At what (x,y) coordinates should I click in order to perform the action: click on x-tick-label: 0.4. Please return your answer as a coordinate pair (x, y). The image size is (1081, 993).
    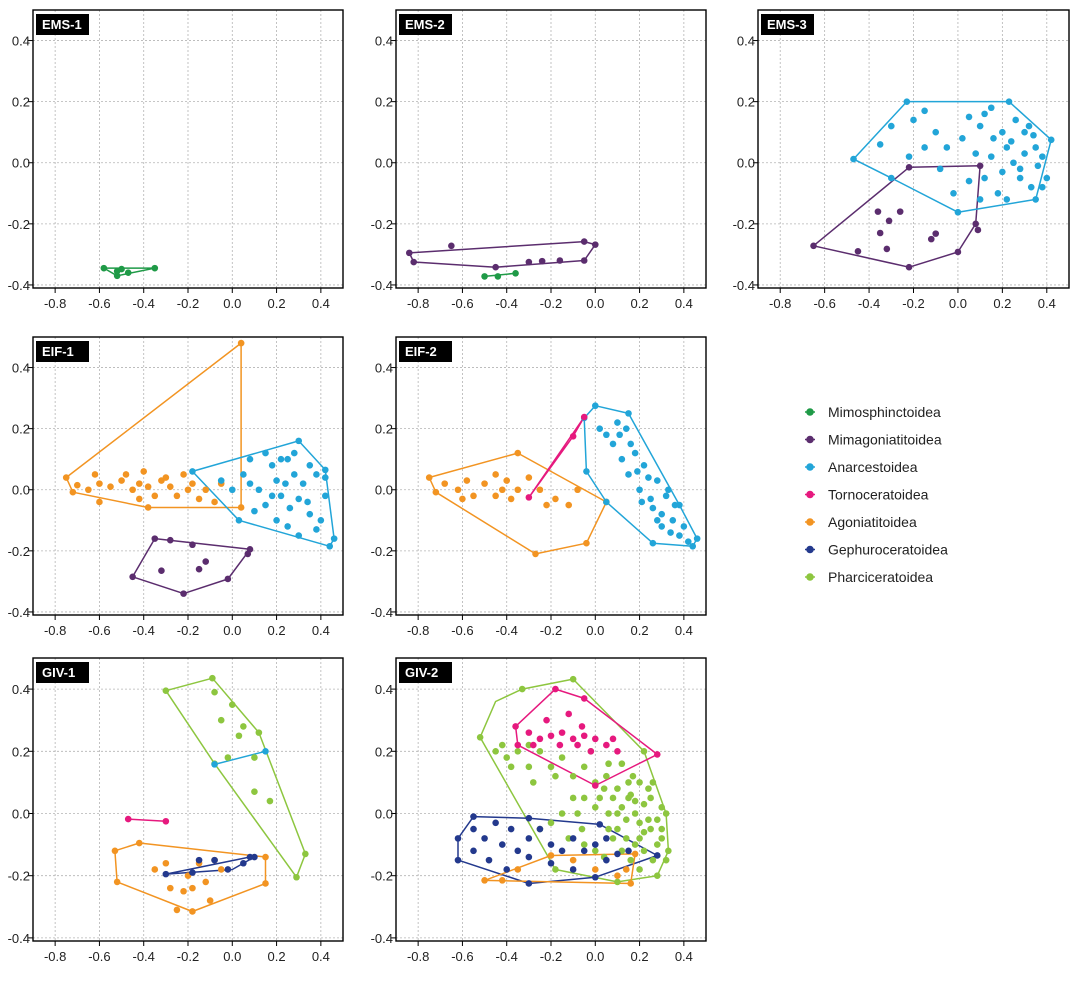
    Looking at the image, I should click on (684, 303).